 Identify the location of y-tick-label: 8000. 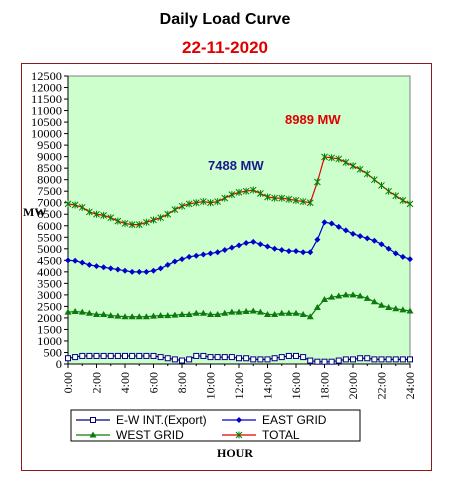
(49, 180).